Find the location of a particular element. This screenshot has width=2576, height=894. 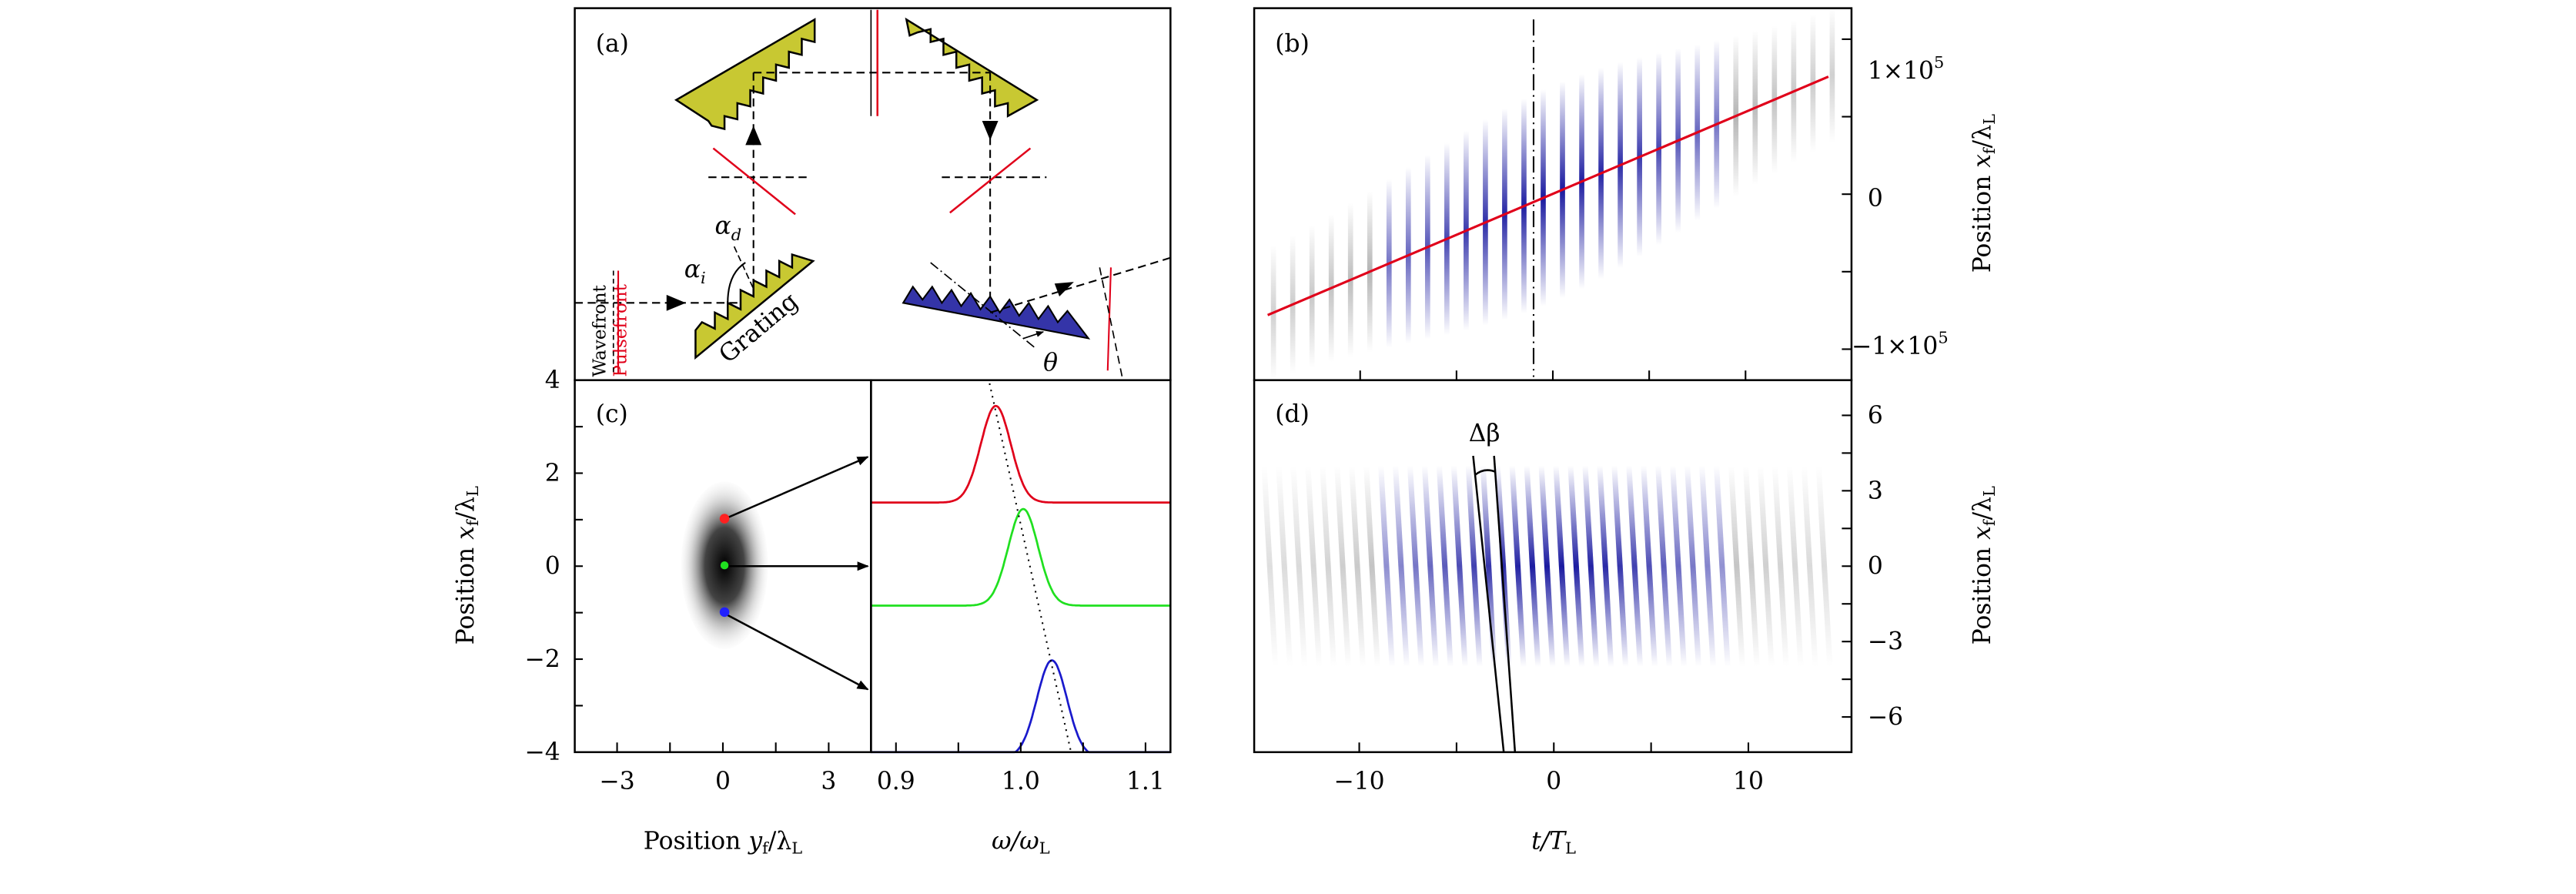

delta-beta-arc is located at coordinates (1486, 473).